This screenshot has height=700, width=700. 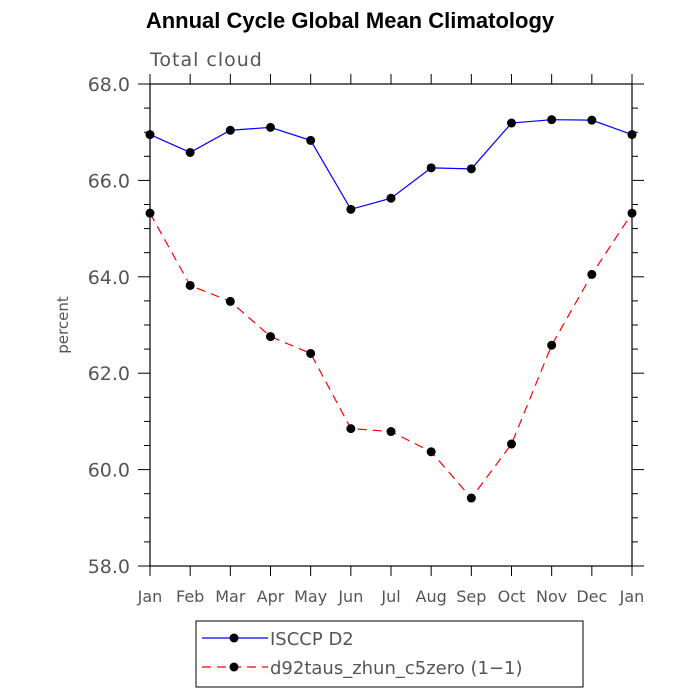 I want to click on chart-subtitle: Total cloud, so click(x=206, y=60).